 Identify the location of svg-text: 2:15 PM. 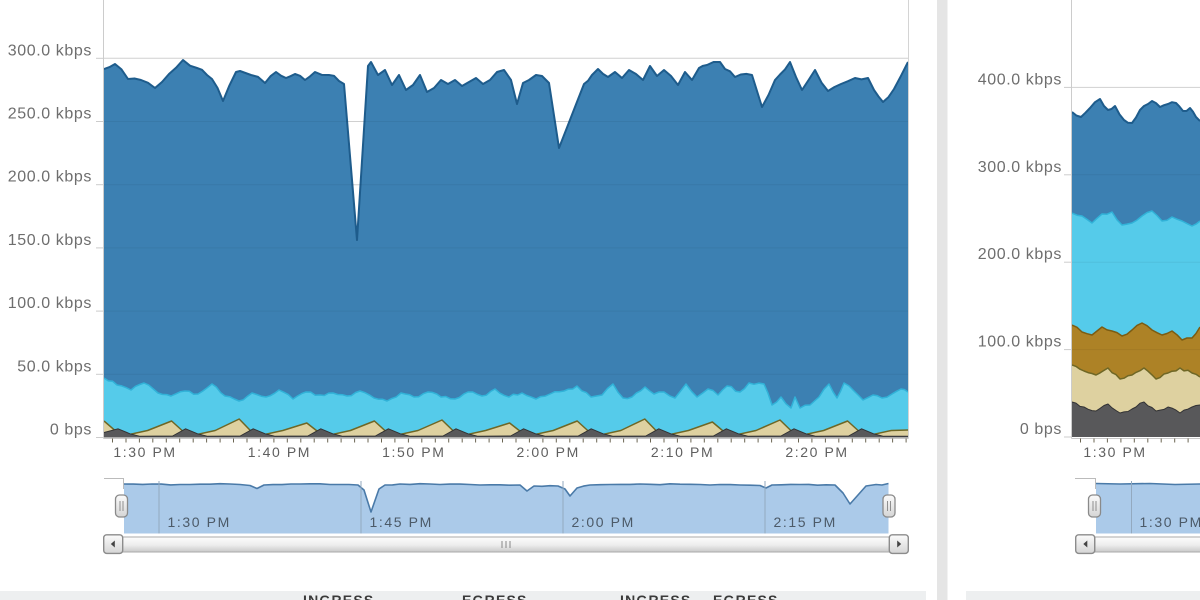
(805, 522).